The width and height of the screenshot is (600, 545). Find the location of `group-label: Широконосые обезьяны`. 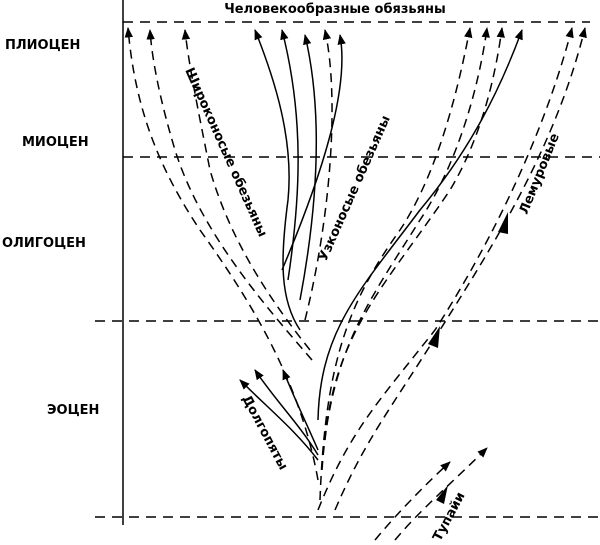

group-label: Широконосые обезьяны is located at coordinates (225, 153).